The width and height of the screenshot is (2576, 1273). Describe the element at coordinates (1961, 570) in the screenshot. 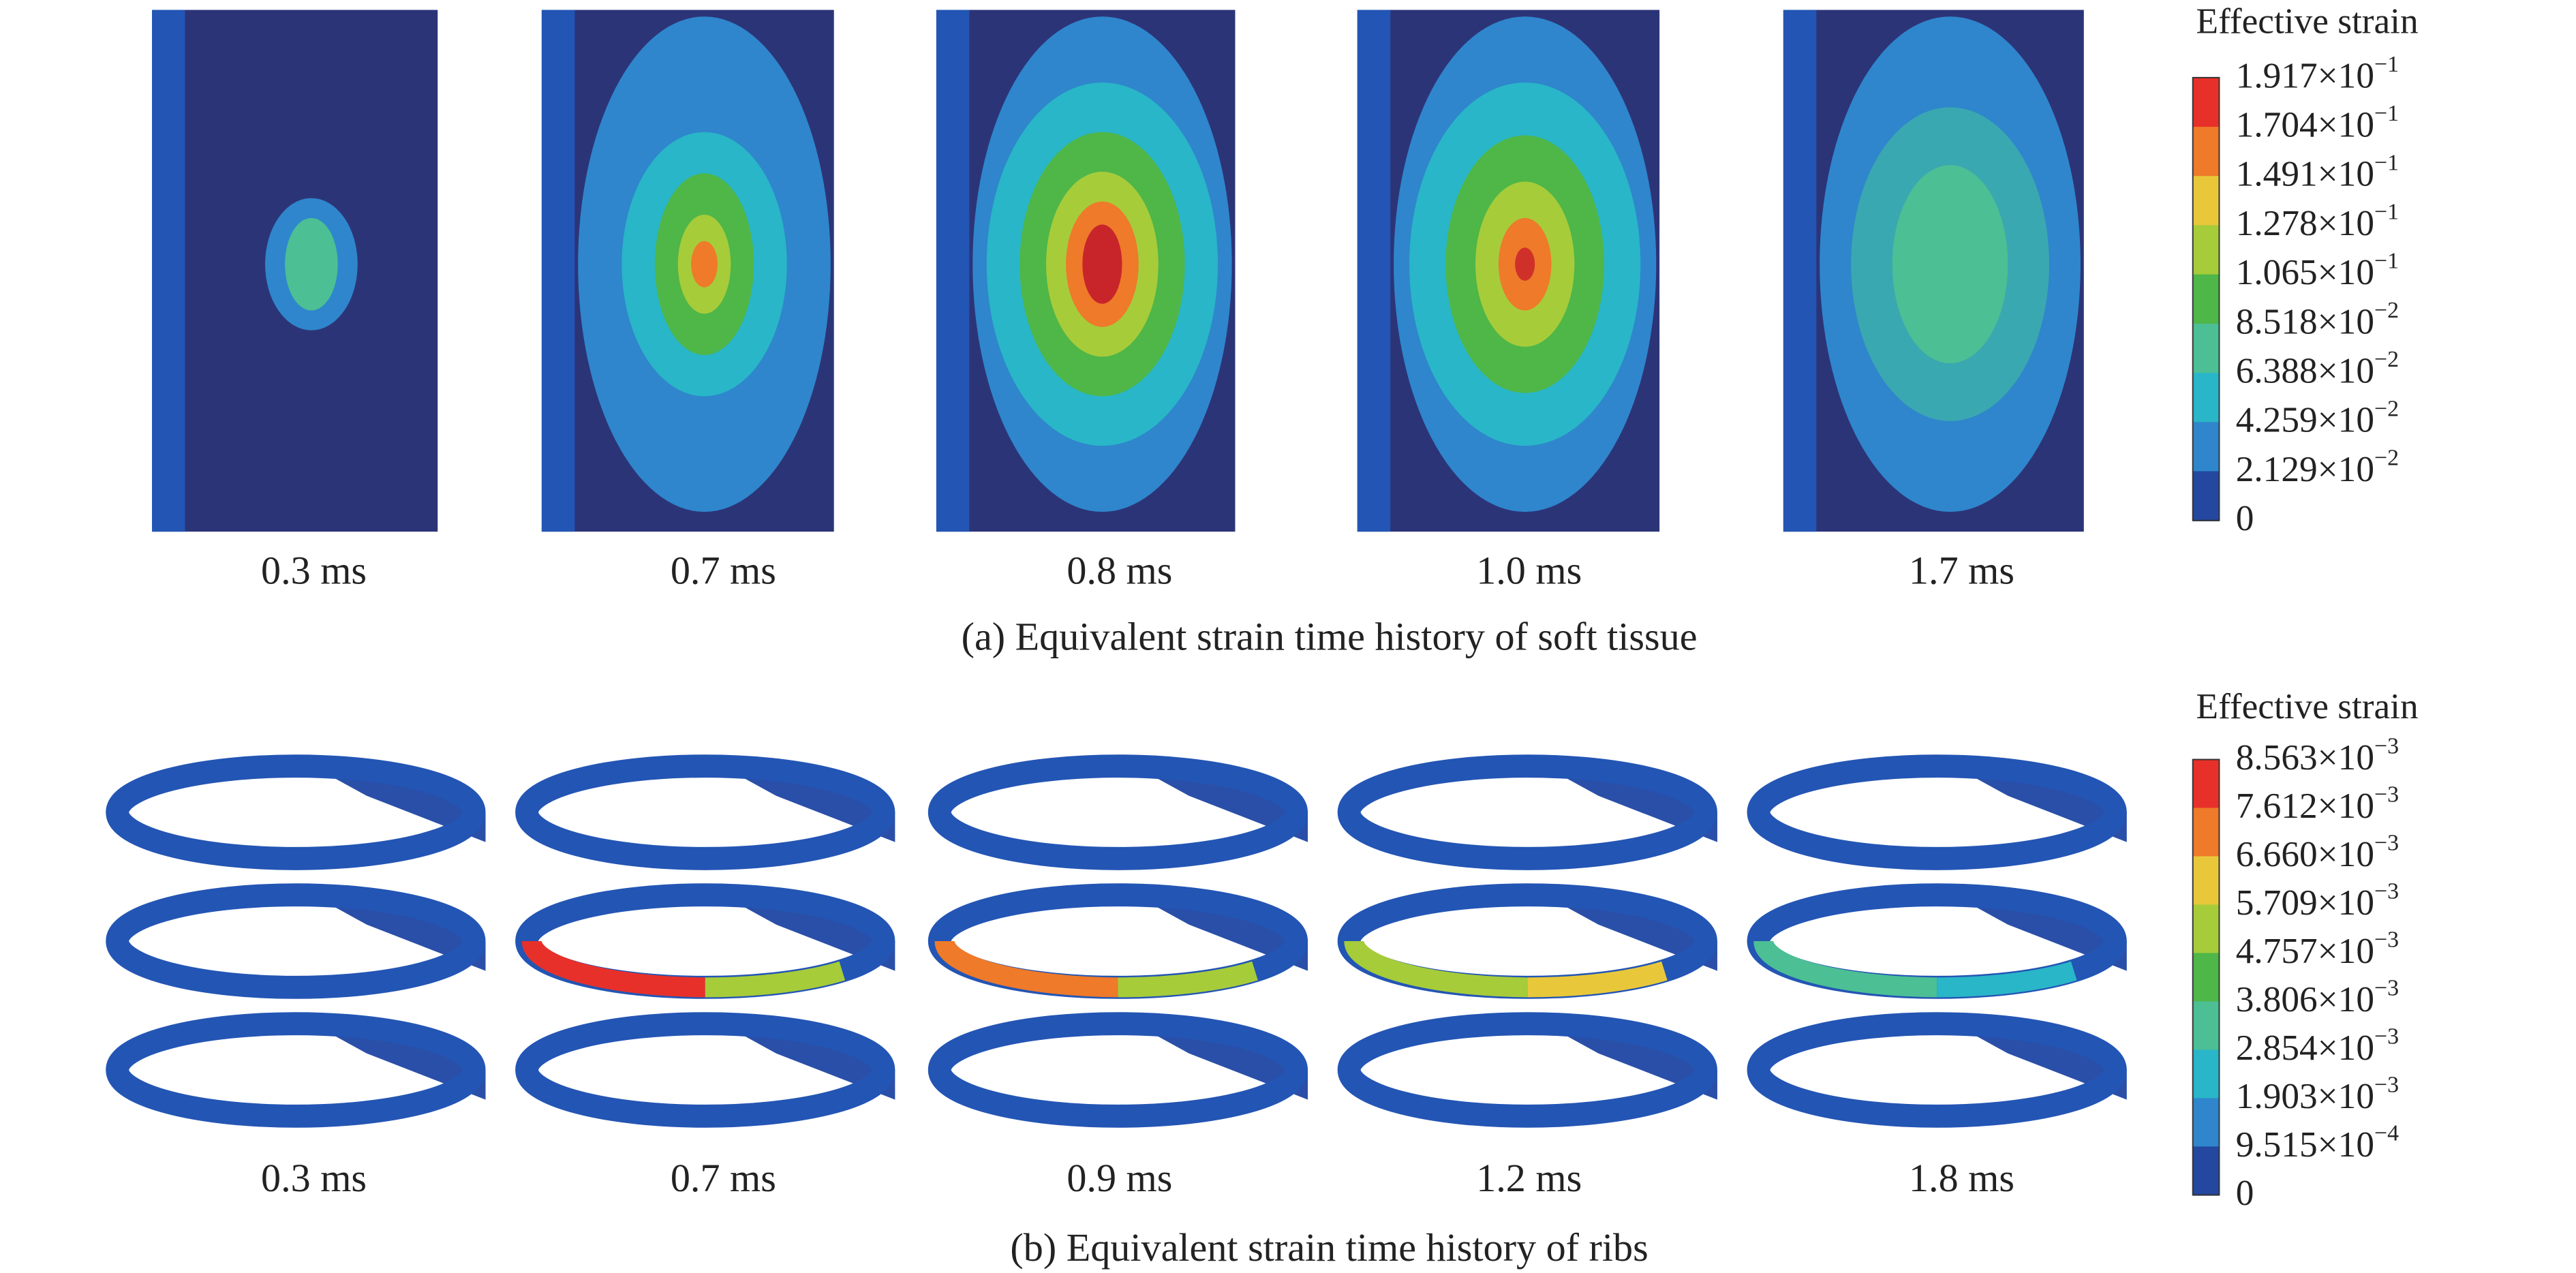

I see `time-label: 1.7 ms` at that location.